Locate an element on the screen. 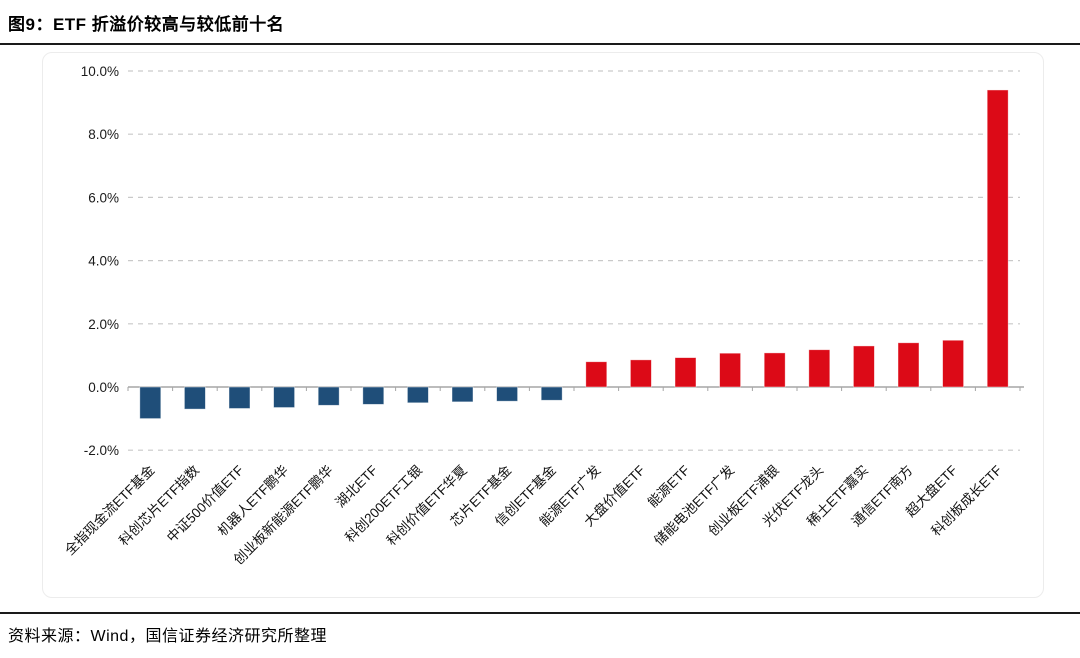 The height and width of the screenshot is (658, 1080). title-divider is located at coordinates (540, 44).